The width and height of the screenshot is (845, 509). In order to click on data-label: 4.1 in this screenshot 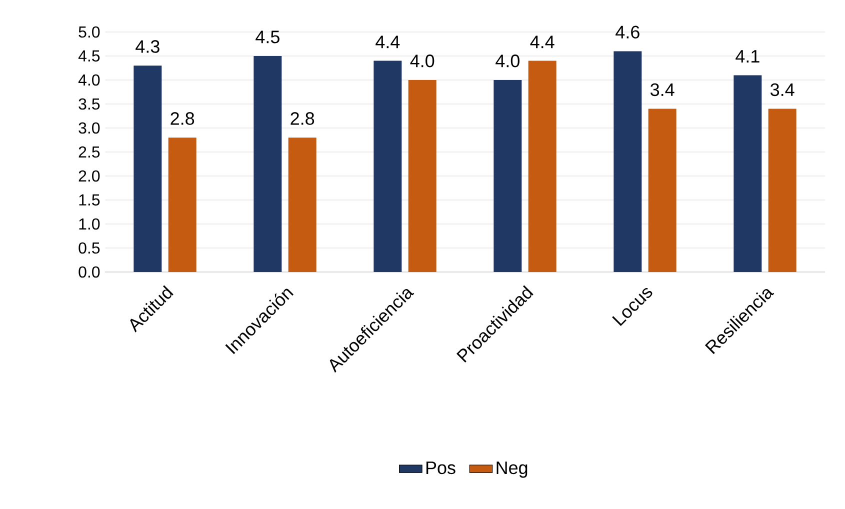, I will do `click(748, 56)`.